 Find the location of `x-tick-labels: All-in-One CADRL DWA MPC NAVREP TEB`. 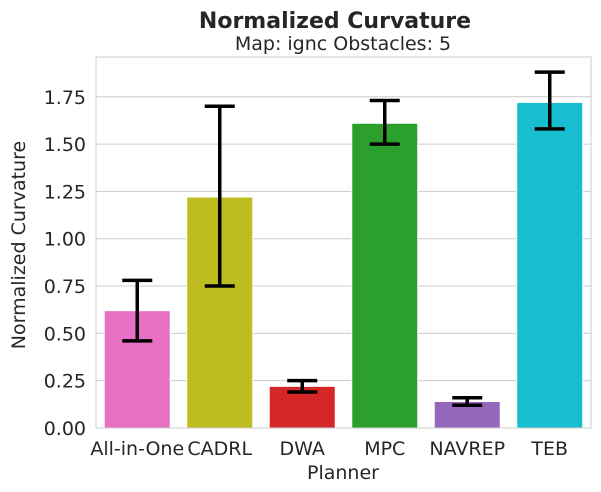

x-tick-labels: All-in-One CADRL DWA MPC NAVREP TEB is located at coordinates (329, 449).